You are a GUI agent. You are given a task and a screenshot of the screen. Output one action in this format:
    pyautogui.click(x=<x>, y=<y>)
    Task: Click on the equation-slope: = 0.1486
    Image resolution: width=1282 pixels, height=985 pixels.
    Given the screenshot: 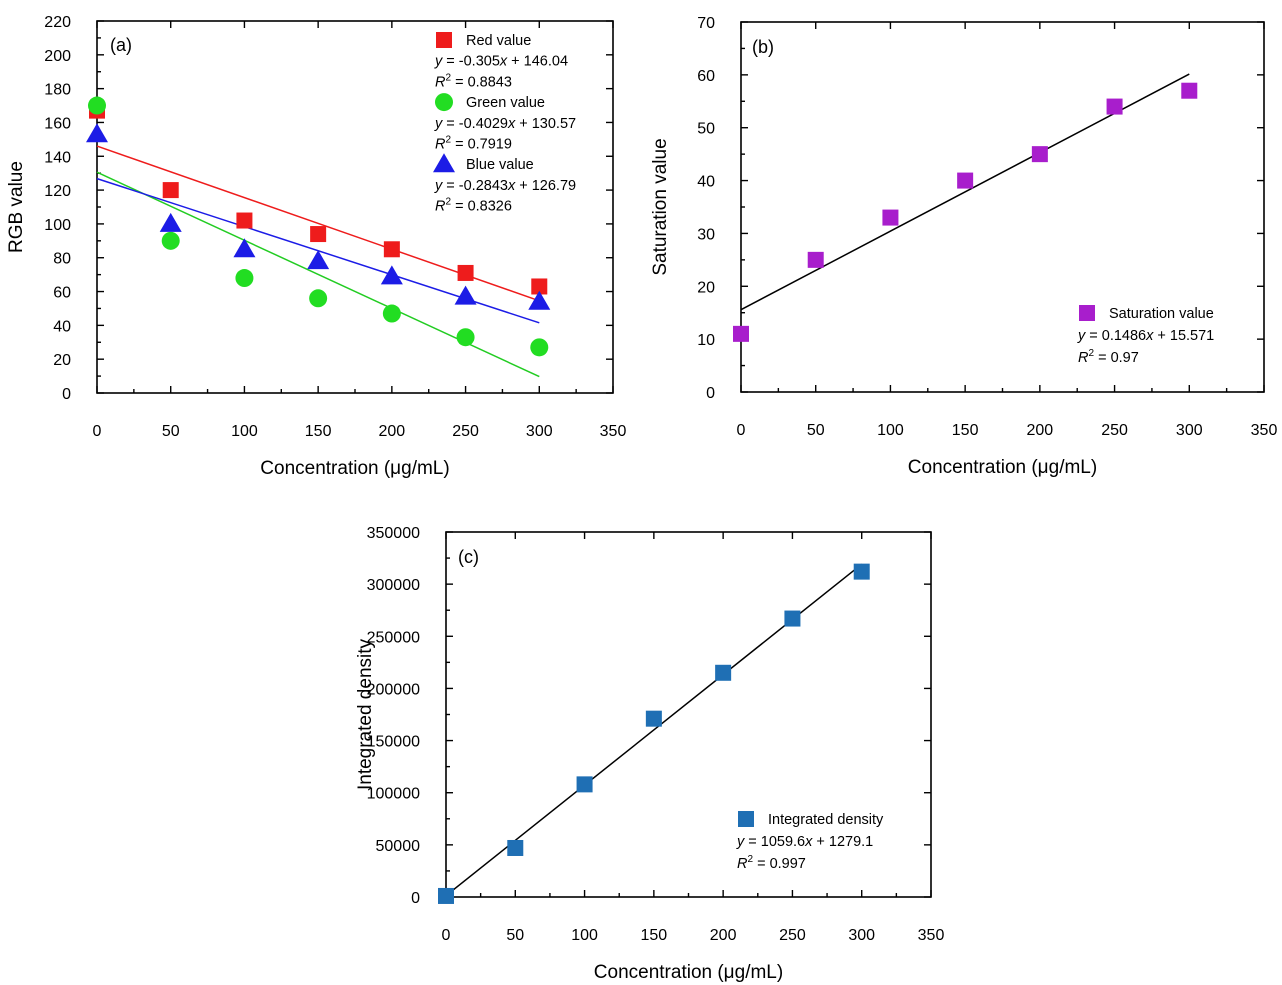 What is the action you would take?
    pyautogui.click(x=1115, y=336)
    